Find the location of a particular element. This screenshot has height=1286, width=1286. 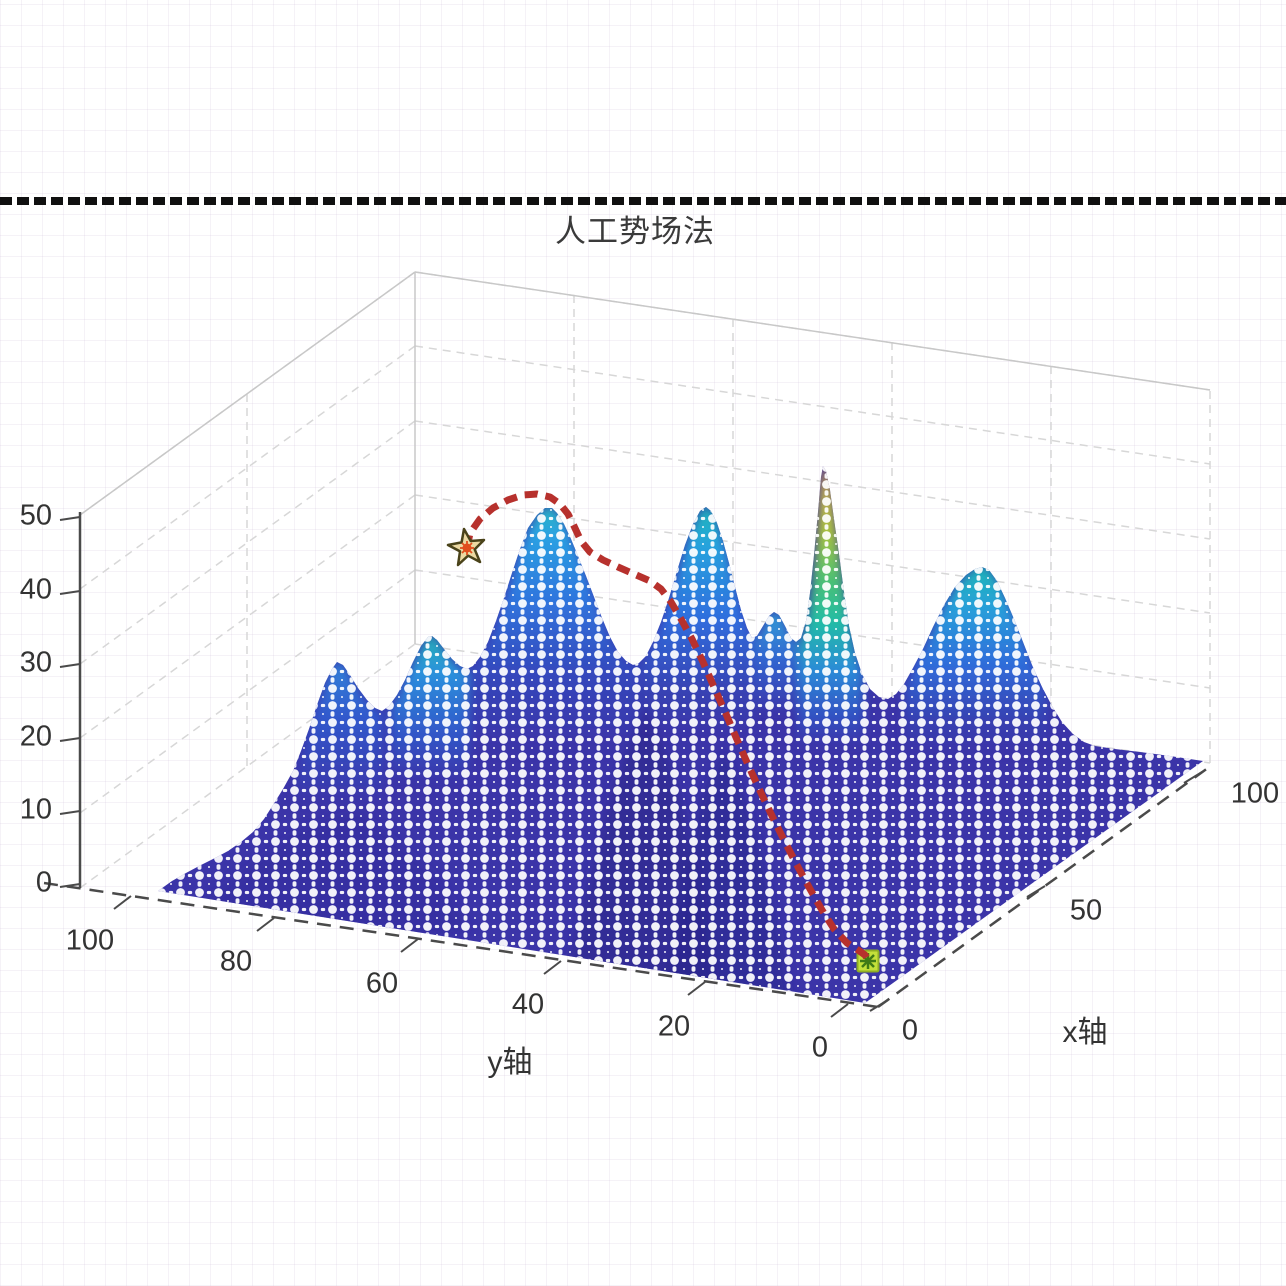

x-tick-labels: 0 50 100 is located at coordinates (1090, 912).